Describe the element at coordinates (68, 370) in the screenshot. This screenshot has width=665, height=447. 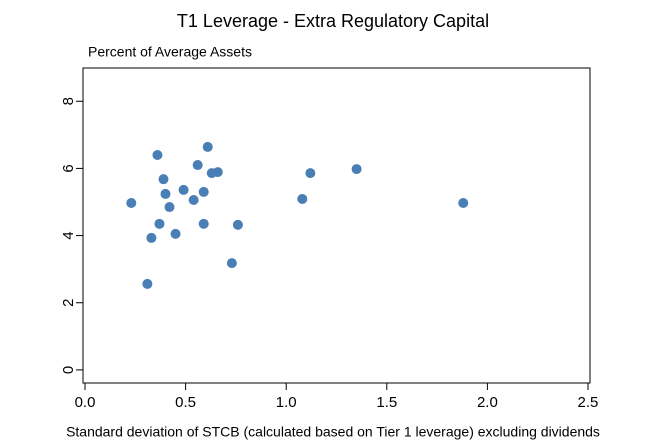
I see `y-tick-label: 0` at that location.